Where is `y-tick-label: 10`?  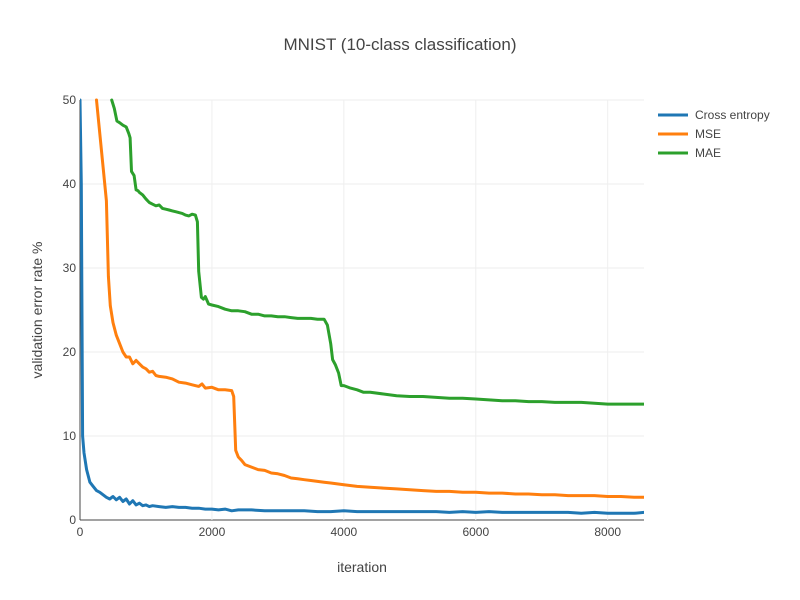
y-tick-label: 10 is located at coordinates (70, 436).